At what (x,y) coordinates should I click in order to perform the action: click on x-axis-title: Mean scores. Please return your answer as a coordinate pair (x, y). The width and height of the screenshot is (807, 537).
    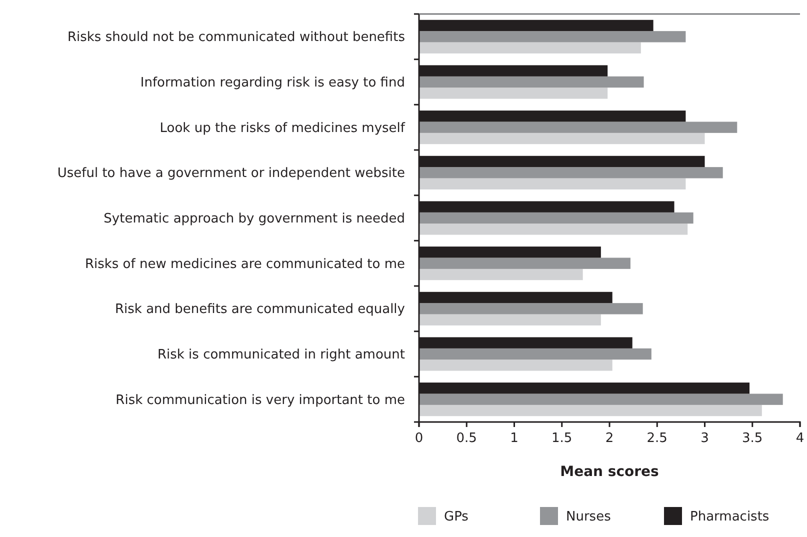
    Looking at the image, I should click on (609, 472).